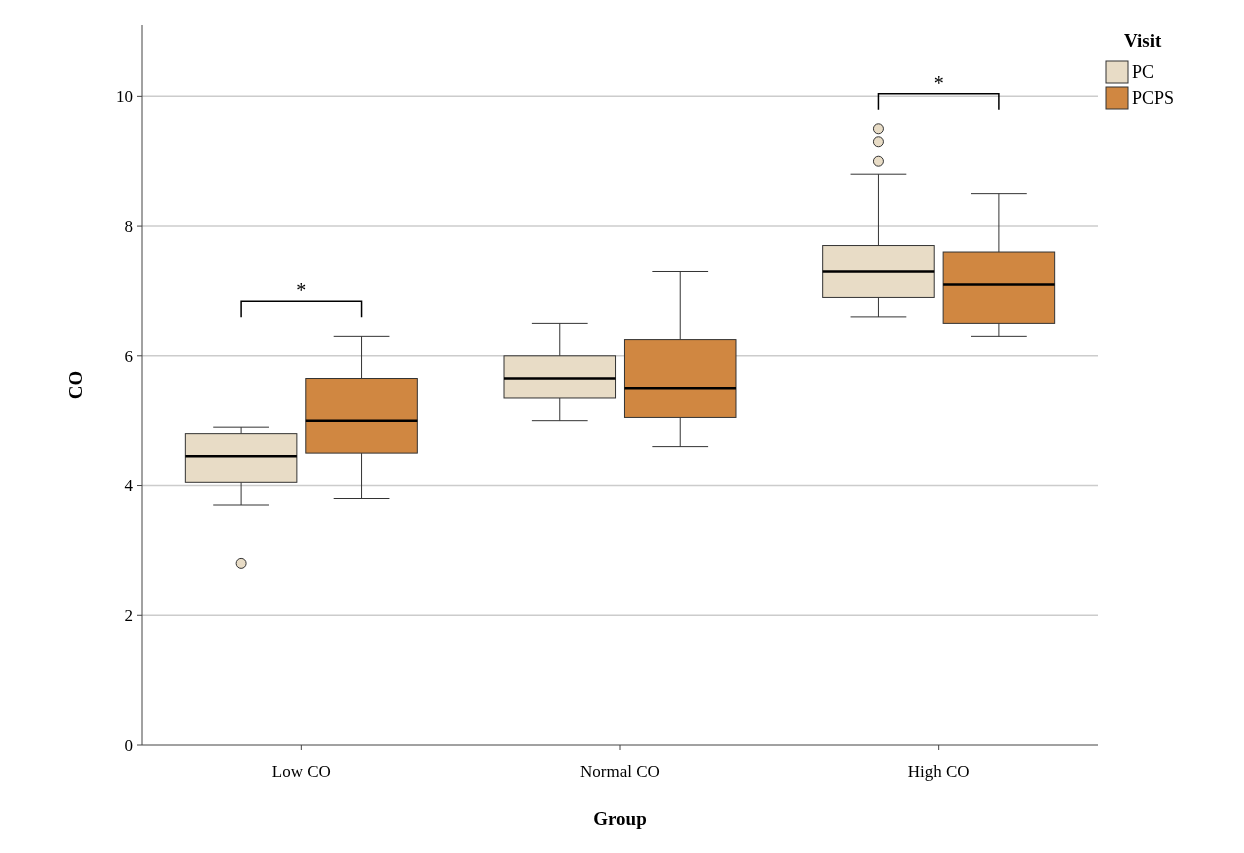 This screenshot has height=853, width=1244. Describe the element at coordinates (1143, 72) in the screenshot. I see `legend-label: PC` at that location.